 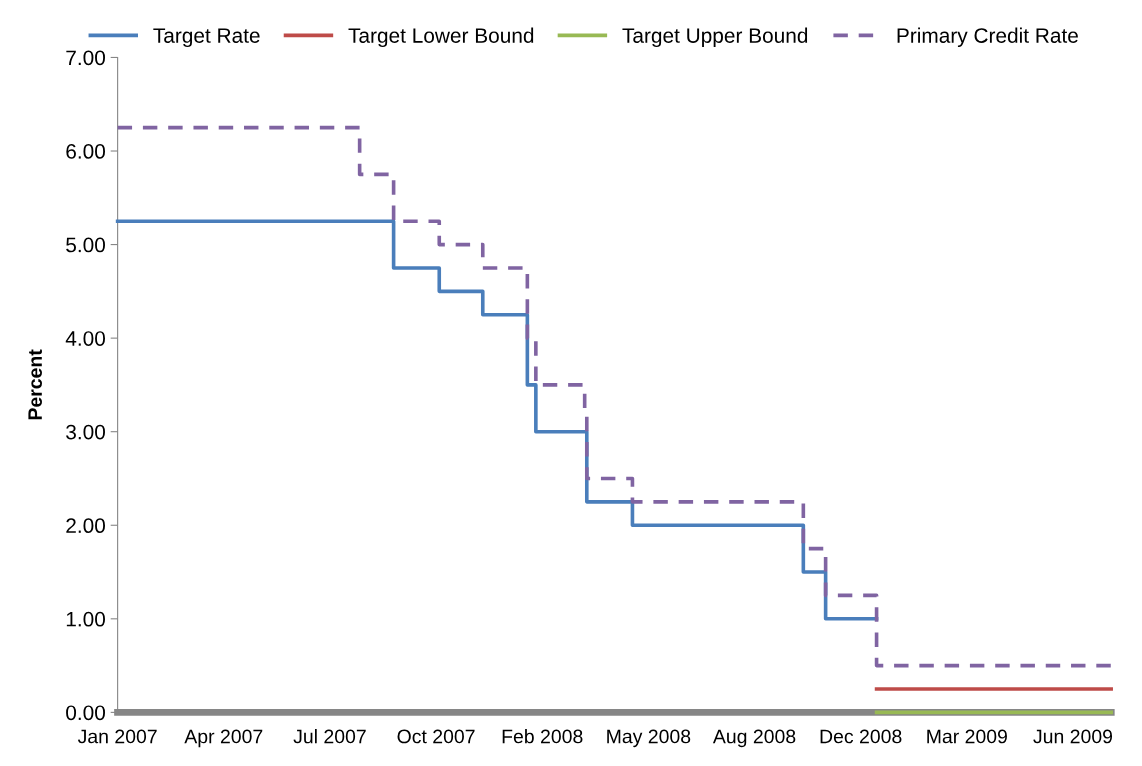 I want to click on y-tick-label: 7.00, so click(x=86, y=58).